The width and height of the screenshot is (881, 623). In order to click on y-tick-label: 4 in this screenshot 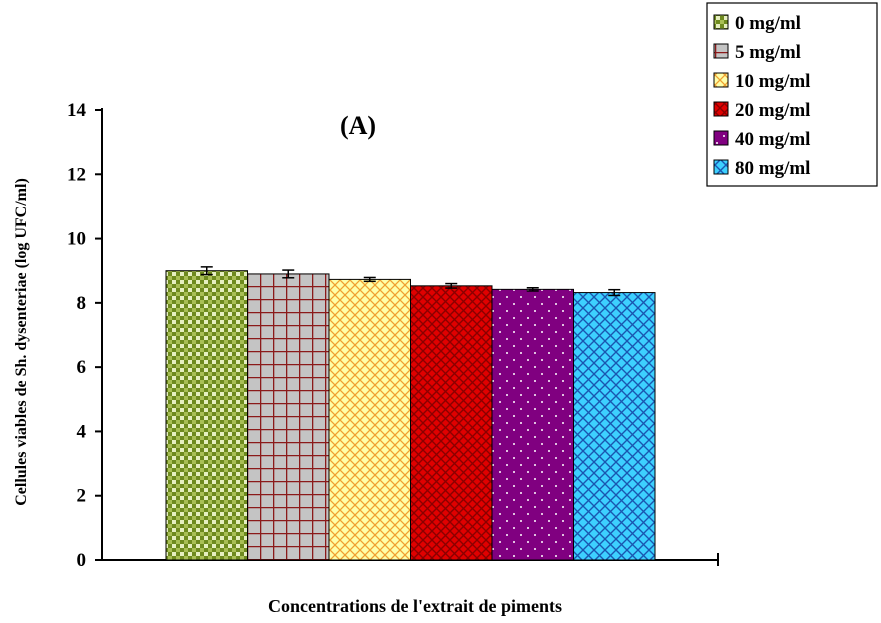, I will do `click(82, 431)`.